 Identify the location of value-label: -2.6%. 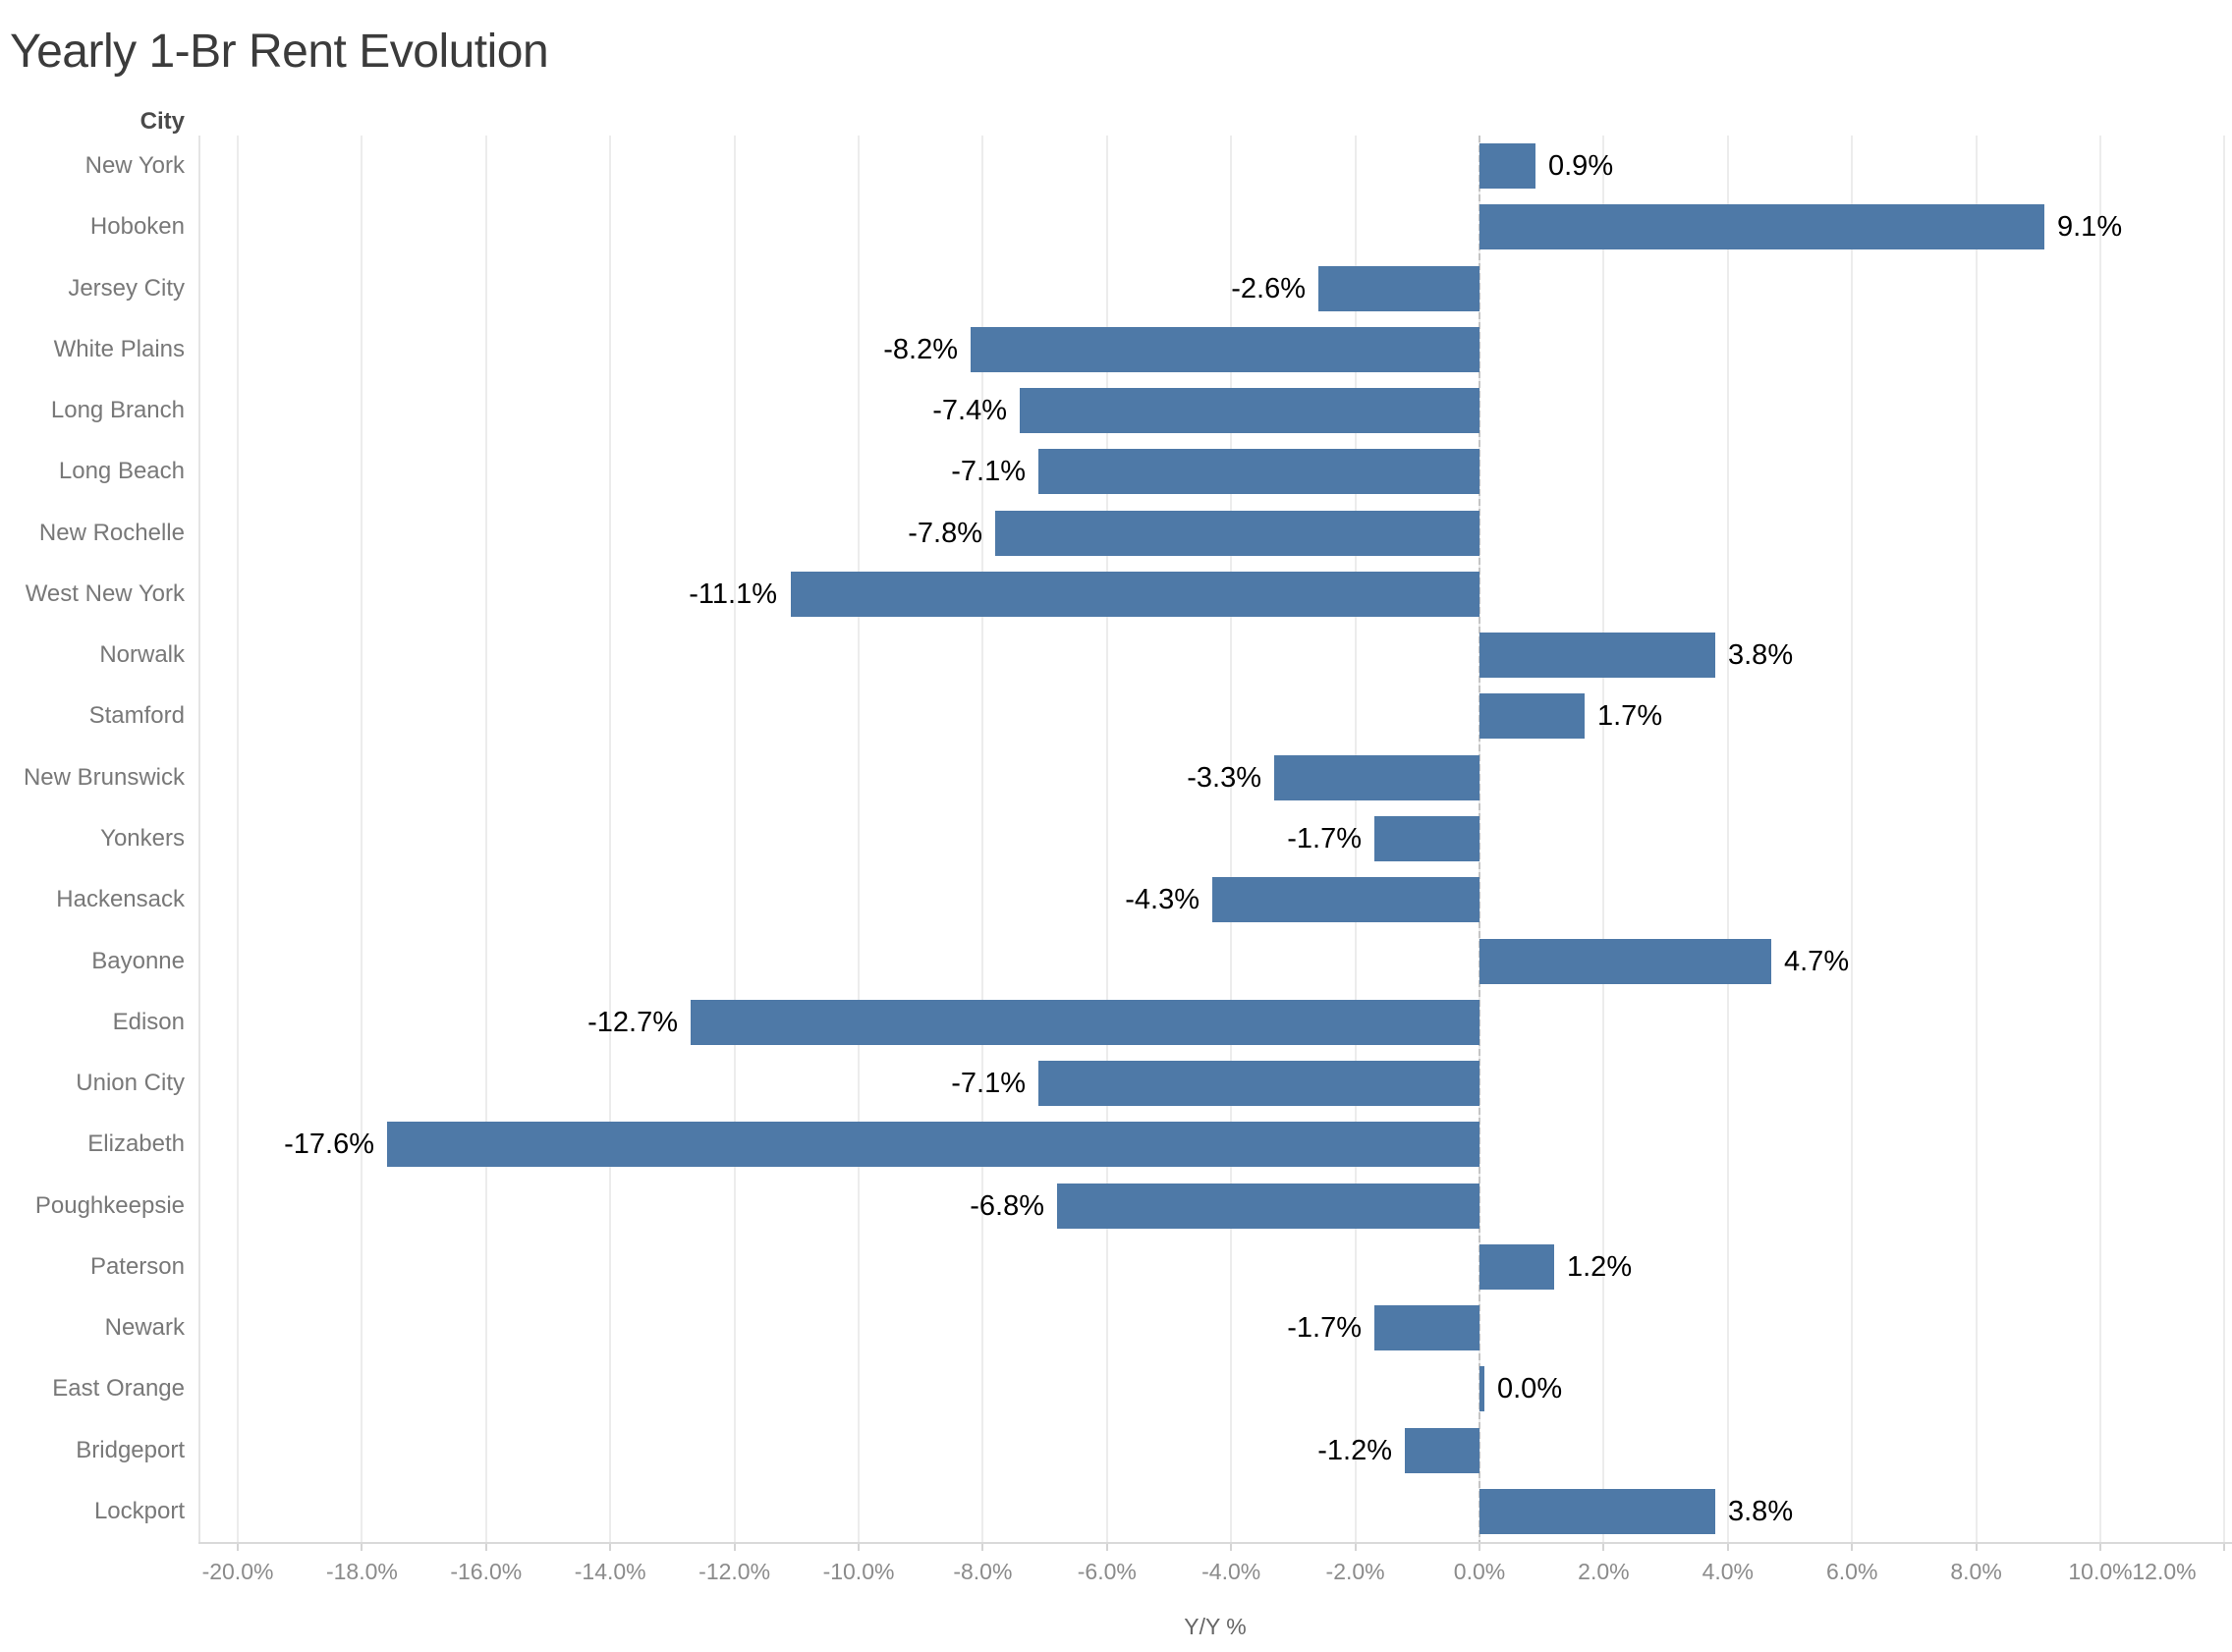
(1269, 288).